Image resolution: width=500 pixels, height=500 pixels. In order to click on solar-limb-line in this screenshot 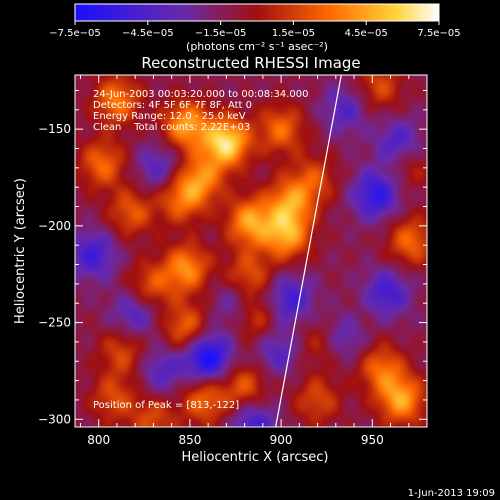, I will do `click(308, 251)`.